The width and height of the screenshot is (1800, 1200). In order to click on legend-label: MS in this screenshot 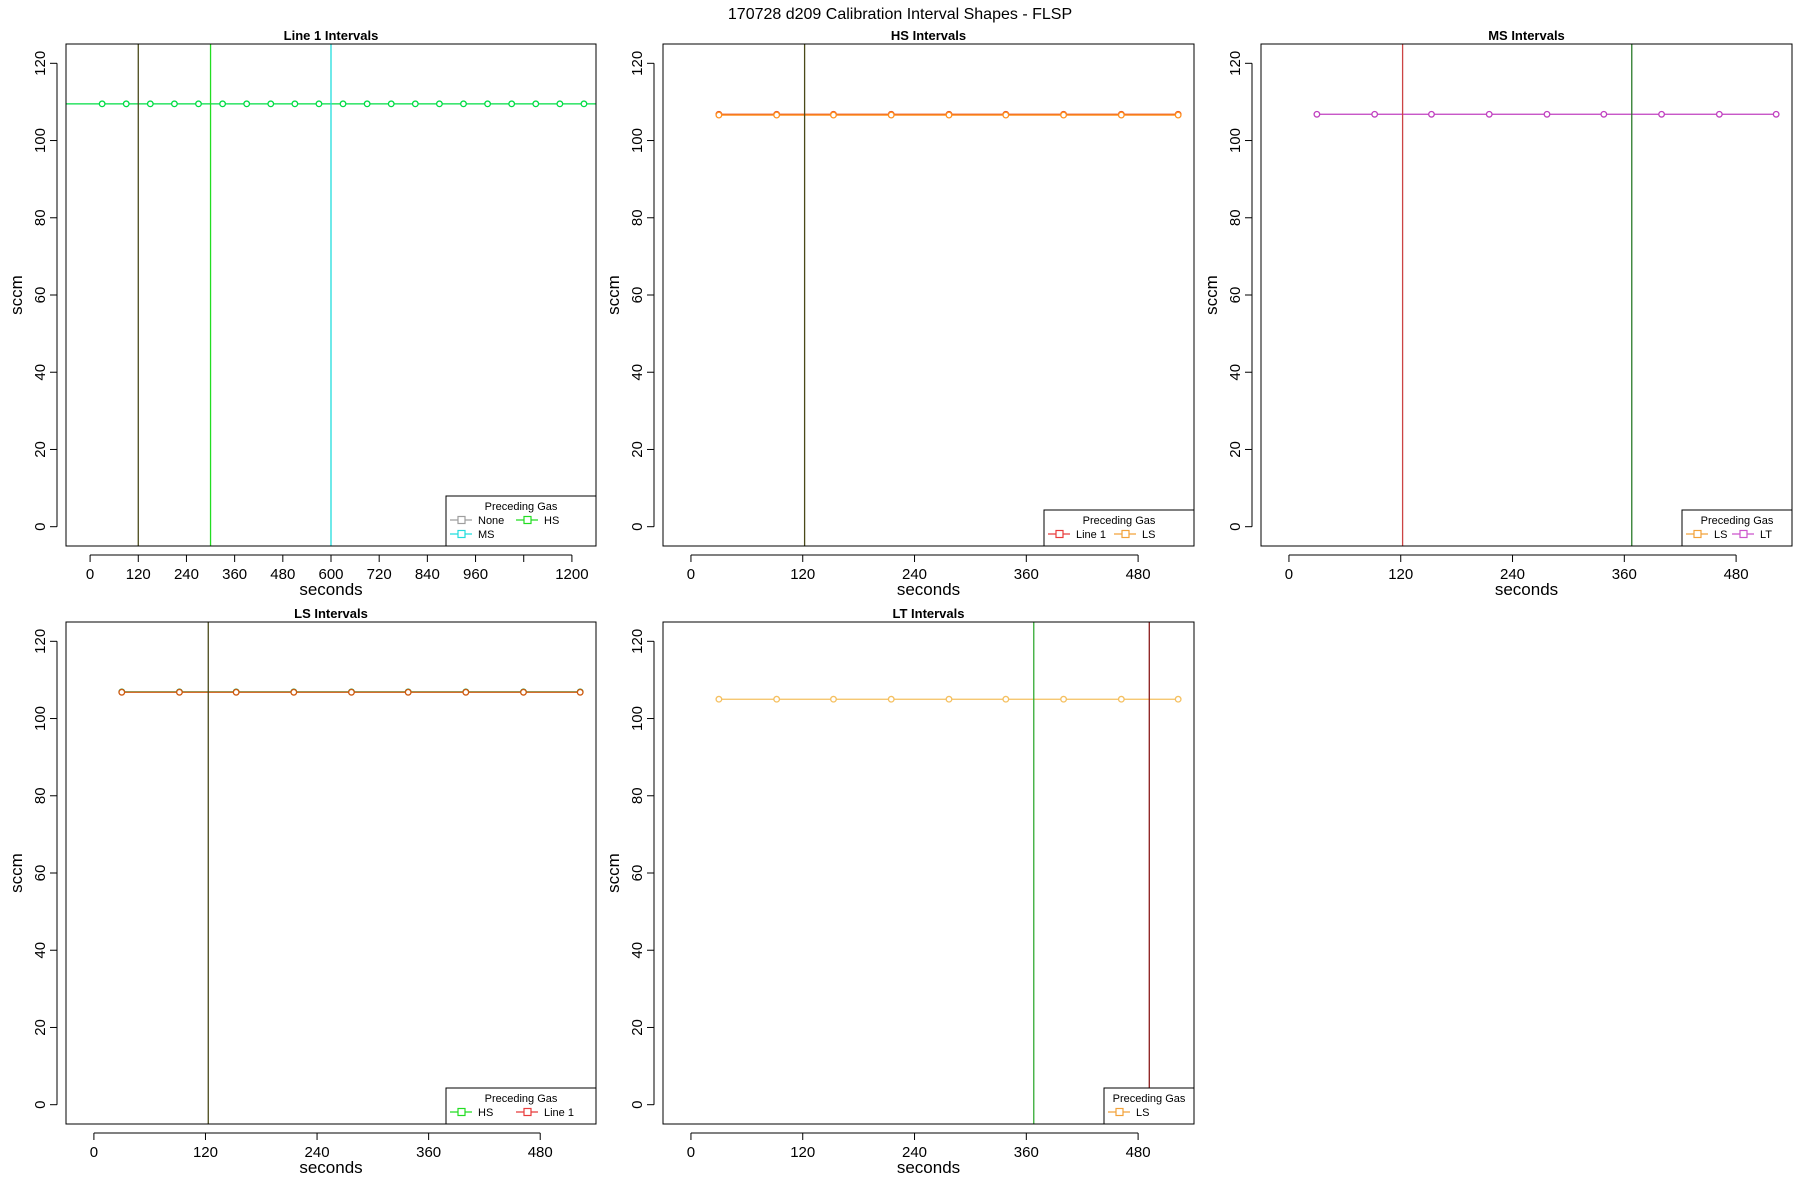, I will do `click(486, 535)`.